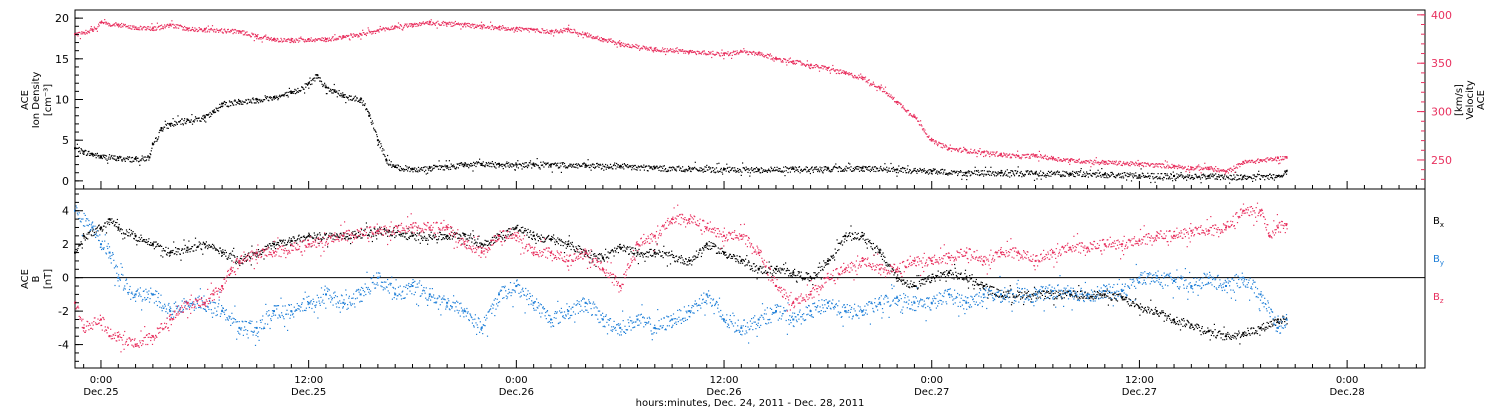 The image size is (1500, 410). What do you see at coordinates (1237, 180) in the screenshot?
I see `density-dot-1918` at bounding box center [1237, 180].